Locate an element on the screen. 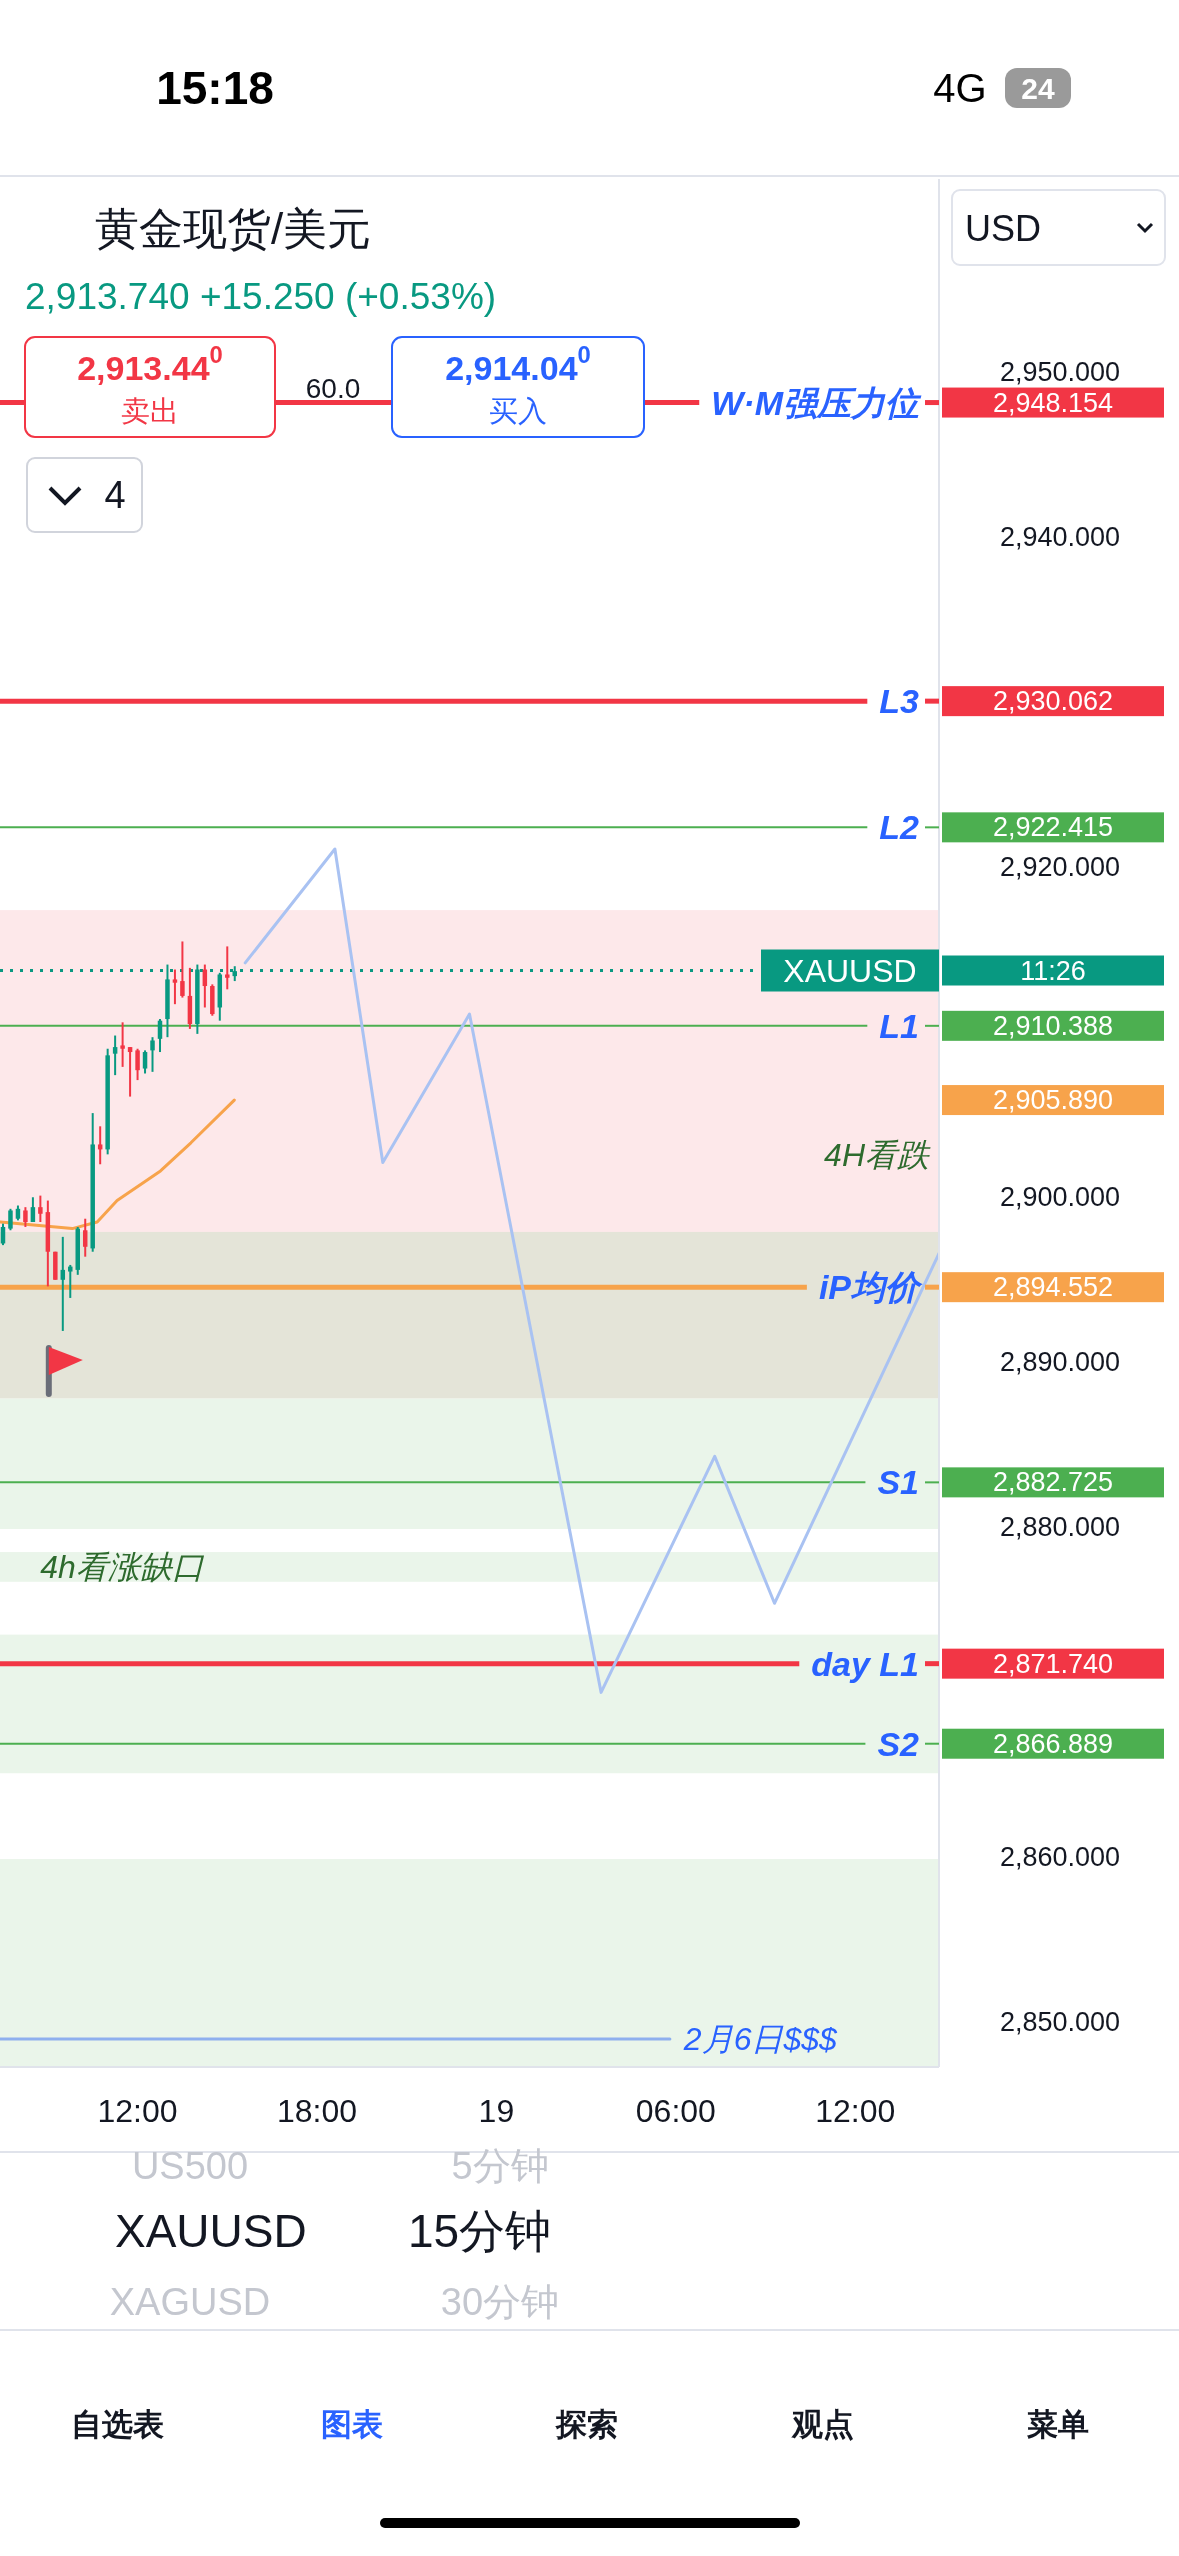  y-tick-label: 2,890.000 is located at coordinates (1060, 1362).